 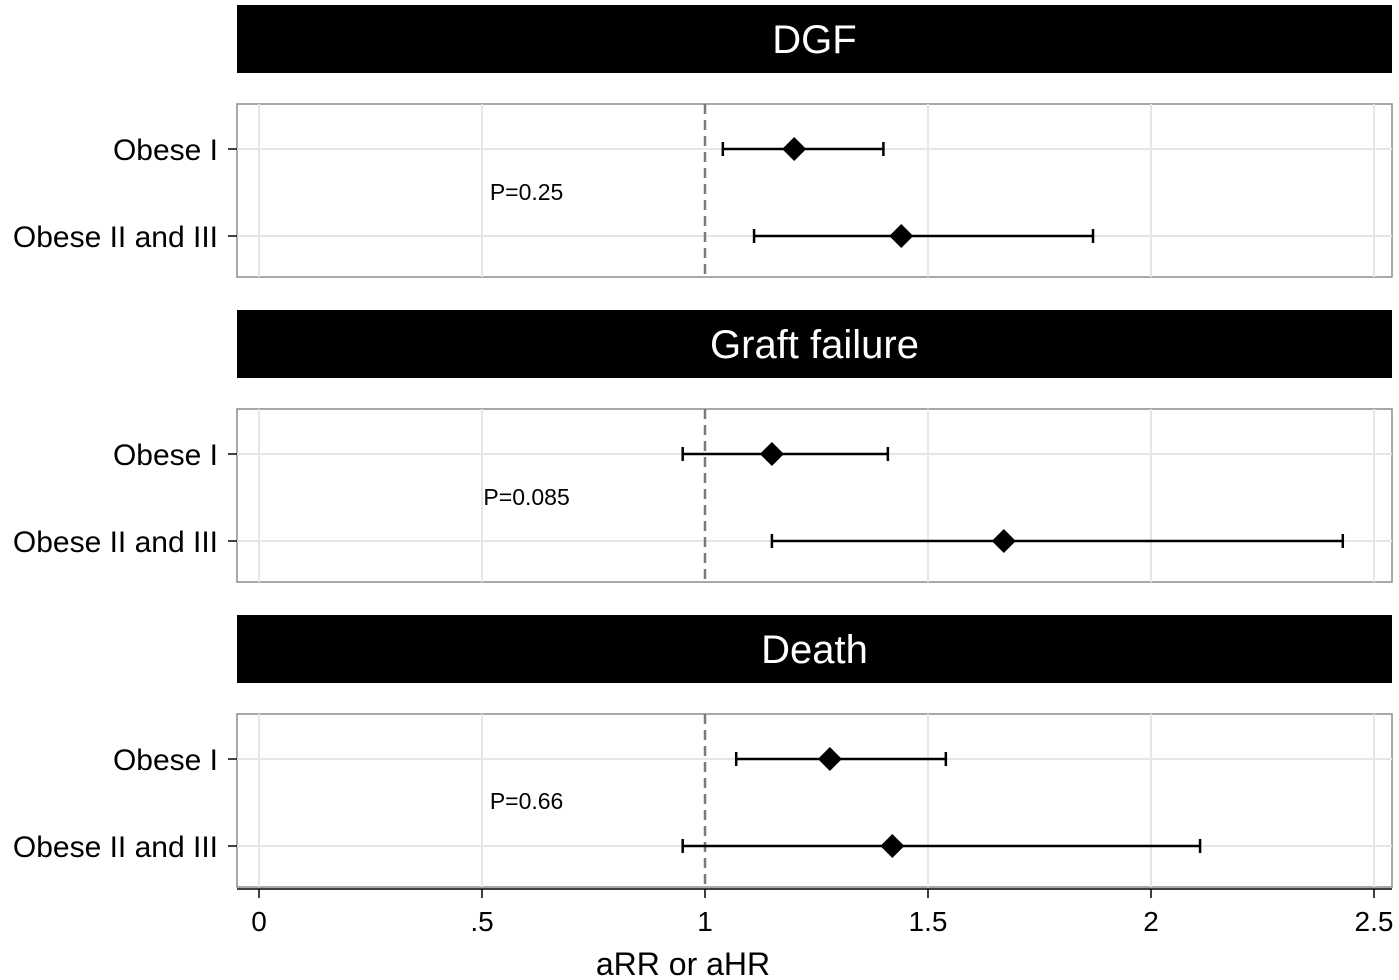 I want to click on x-tick-label: 1, so click(x=705, y=921).